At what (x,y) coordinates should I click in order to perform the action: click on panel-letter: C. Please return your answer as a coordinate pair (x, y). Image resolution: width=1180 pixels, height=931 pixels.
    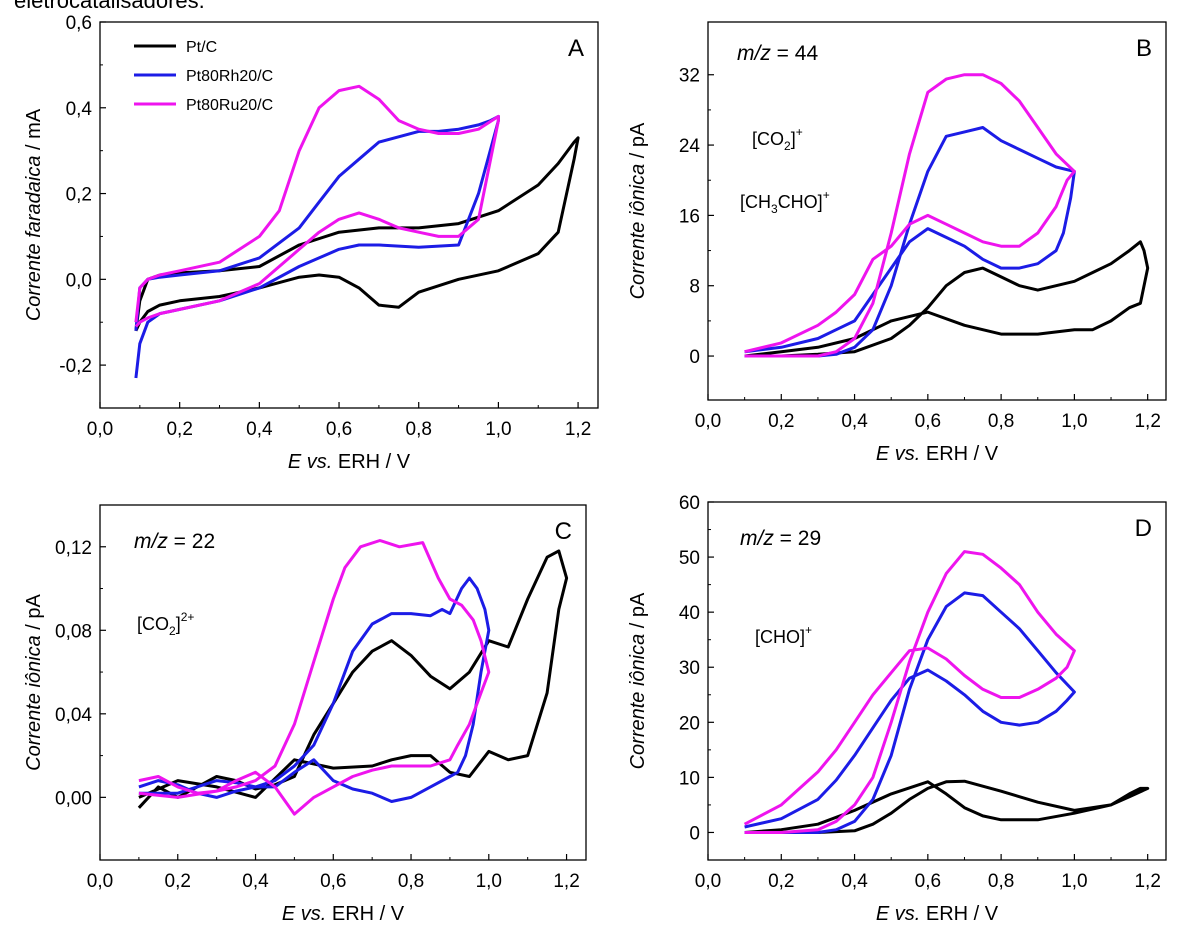
    Looking at the image, I should click on (563, 531).